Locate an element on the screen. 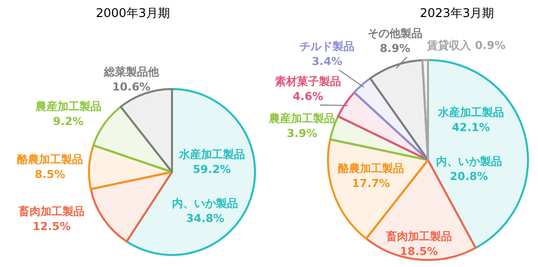 This screenshot has width=538, height=267. data-label: 4.6% is located at coordinates (308, 96).